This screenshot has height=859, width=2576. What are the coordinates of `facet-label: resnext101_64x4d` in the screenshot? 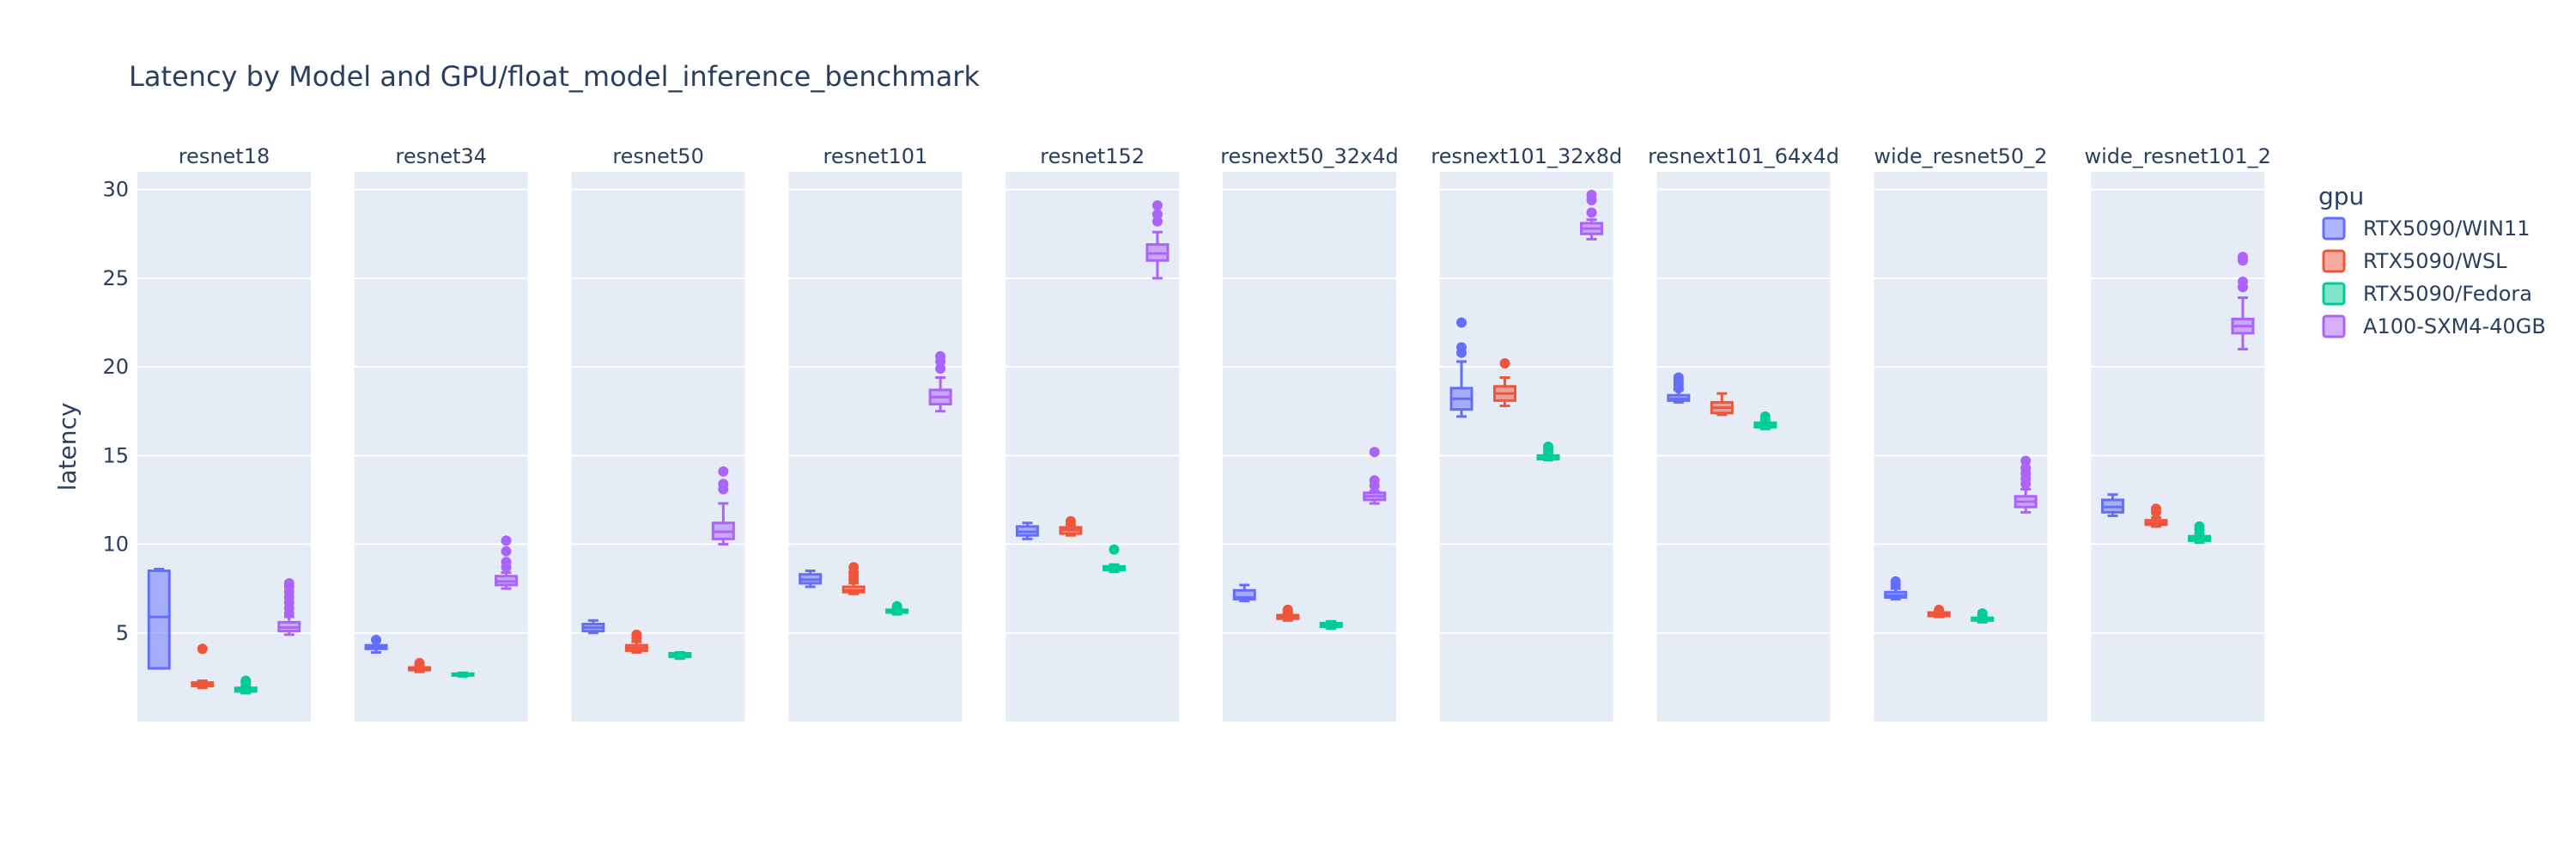 It's located at (1744, 156).